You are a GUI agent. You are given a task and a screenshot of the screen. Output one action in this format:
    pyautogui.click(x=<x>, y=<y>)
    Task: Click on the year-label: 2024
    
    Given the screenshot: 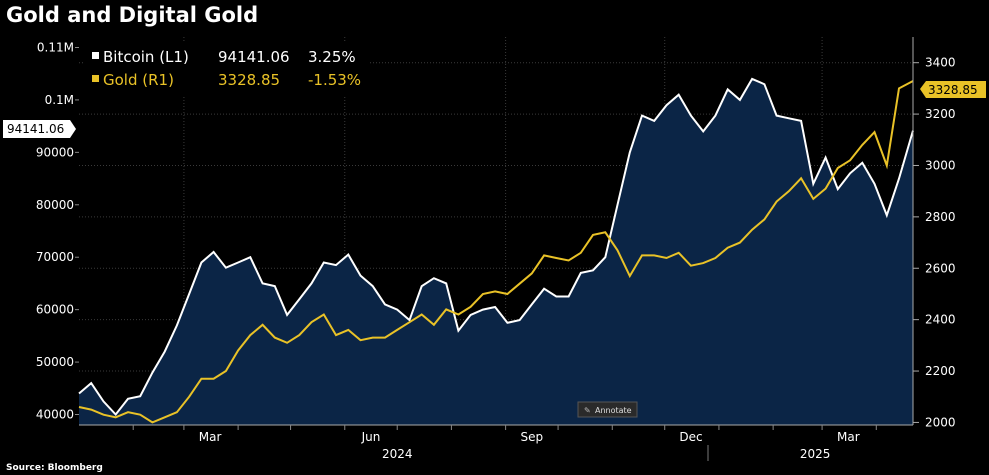 What is the action you would take?
    pyautogui.click(x=397, y=454)
    